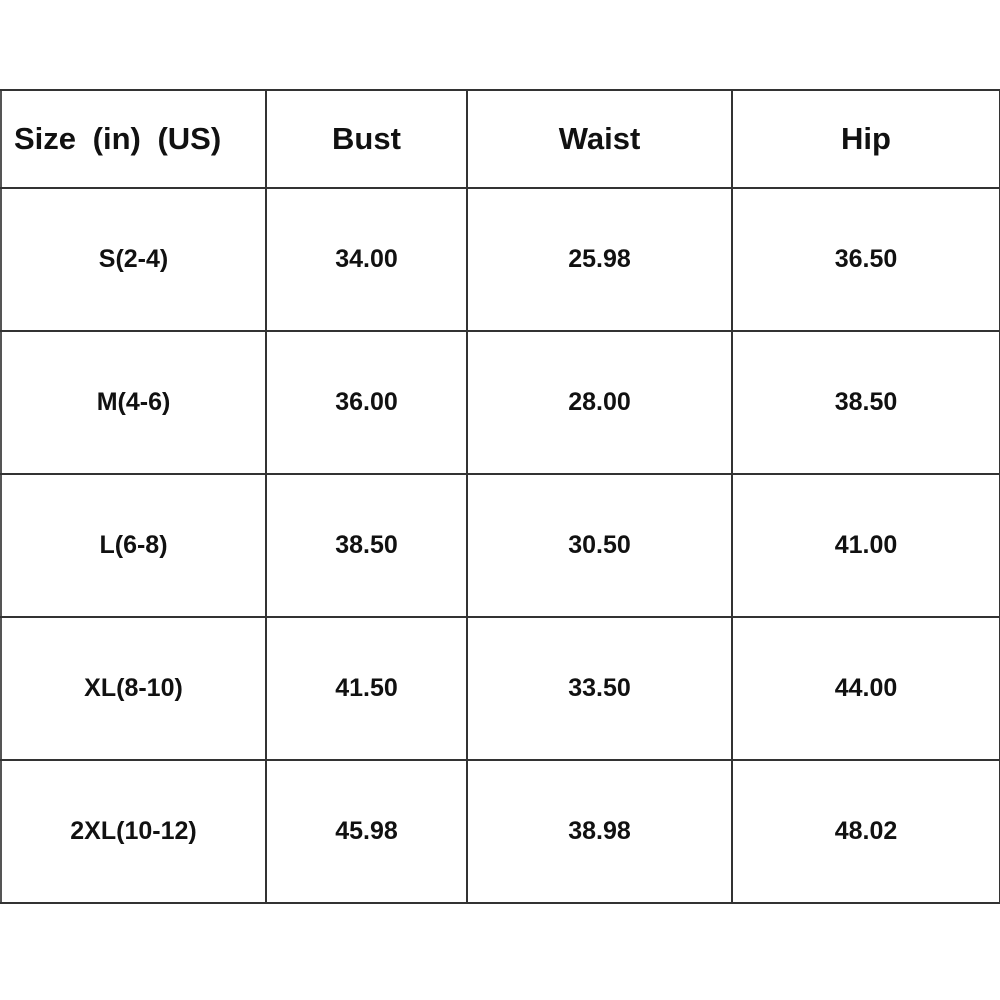 The height and width of the screenshot is (1000, 1000). What do you see at coordinates (366, 545) in the screenshot?
I see `cell-bust: 38.50` at bounding box center [366, 545].